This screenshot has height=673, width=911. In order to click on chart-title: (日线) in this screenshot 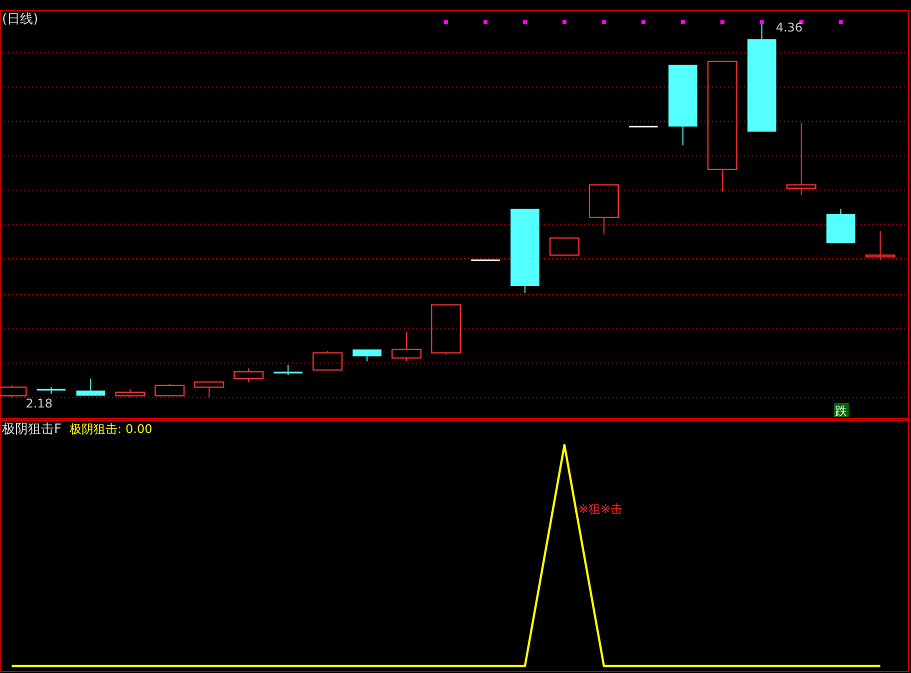, I will do `click(20, 19)`.